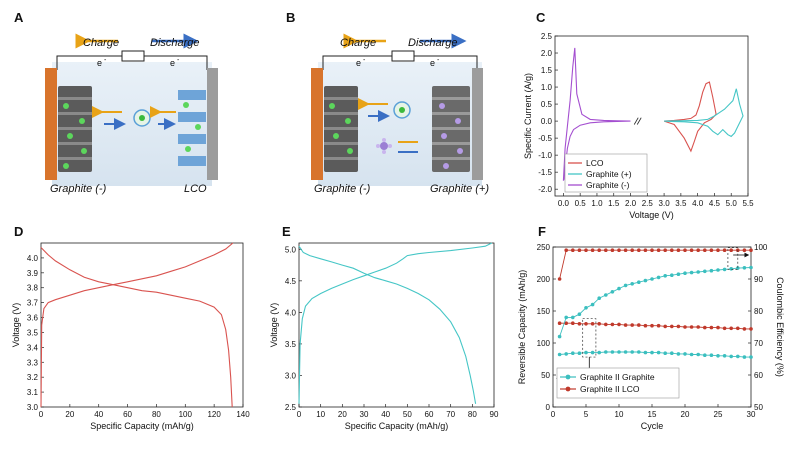 This screenshot has width=806, height=458. What do you see at coordinates (610, 389) in the screenshot?
I see `legend-label: Graphite II LCO` at bounding box center [610, 389].